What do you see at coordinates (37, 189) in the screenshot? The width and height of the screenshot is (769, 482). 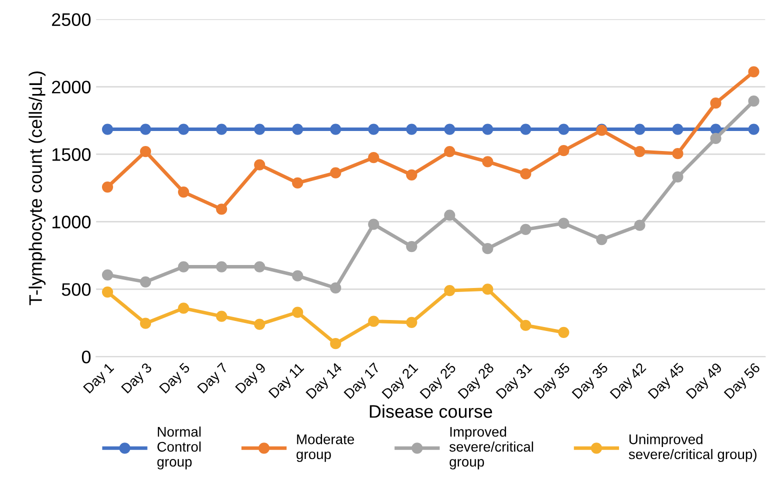 I see `y-axis-title: T-lymphocyte count (cells/μL)` at bounding box center [37, 189].